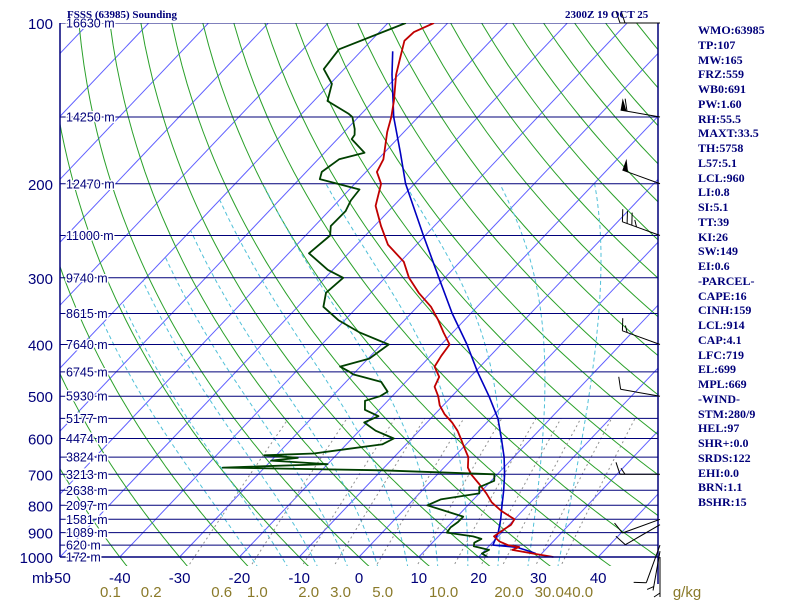  What do you see at coordinates (36, 558) in the screenshot?
I see `pressure-tick-label: 1000` at bounding box center [36, 558].